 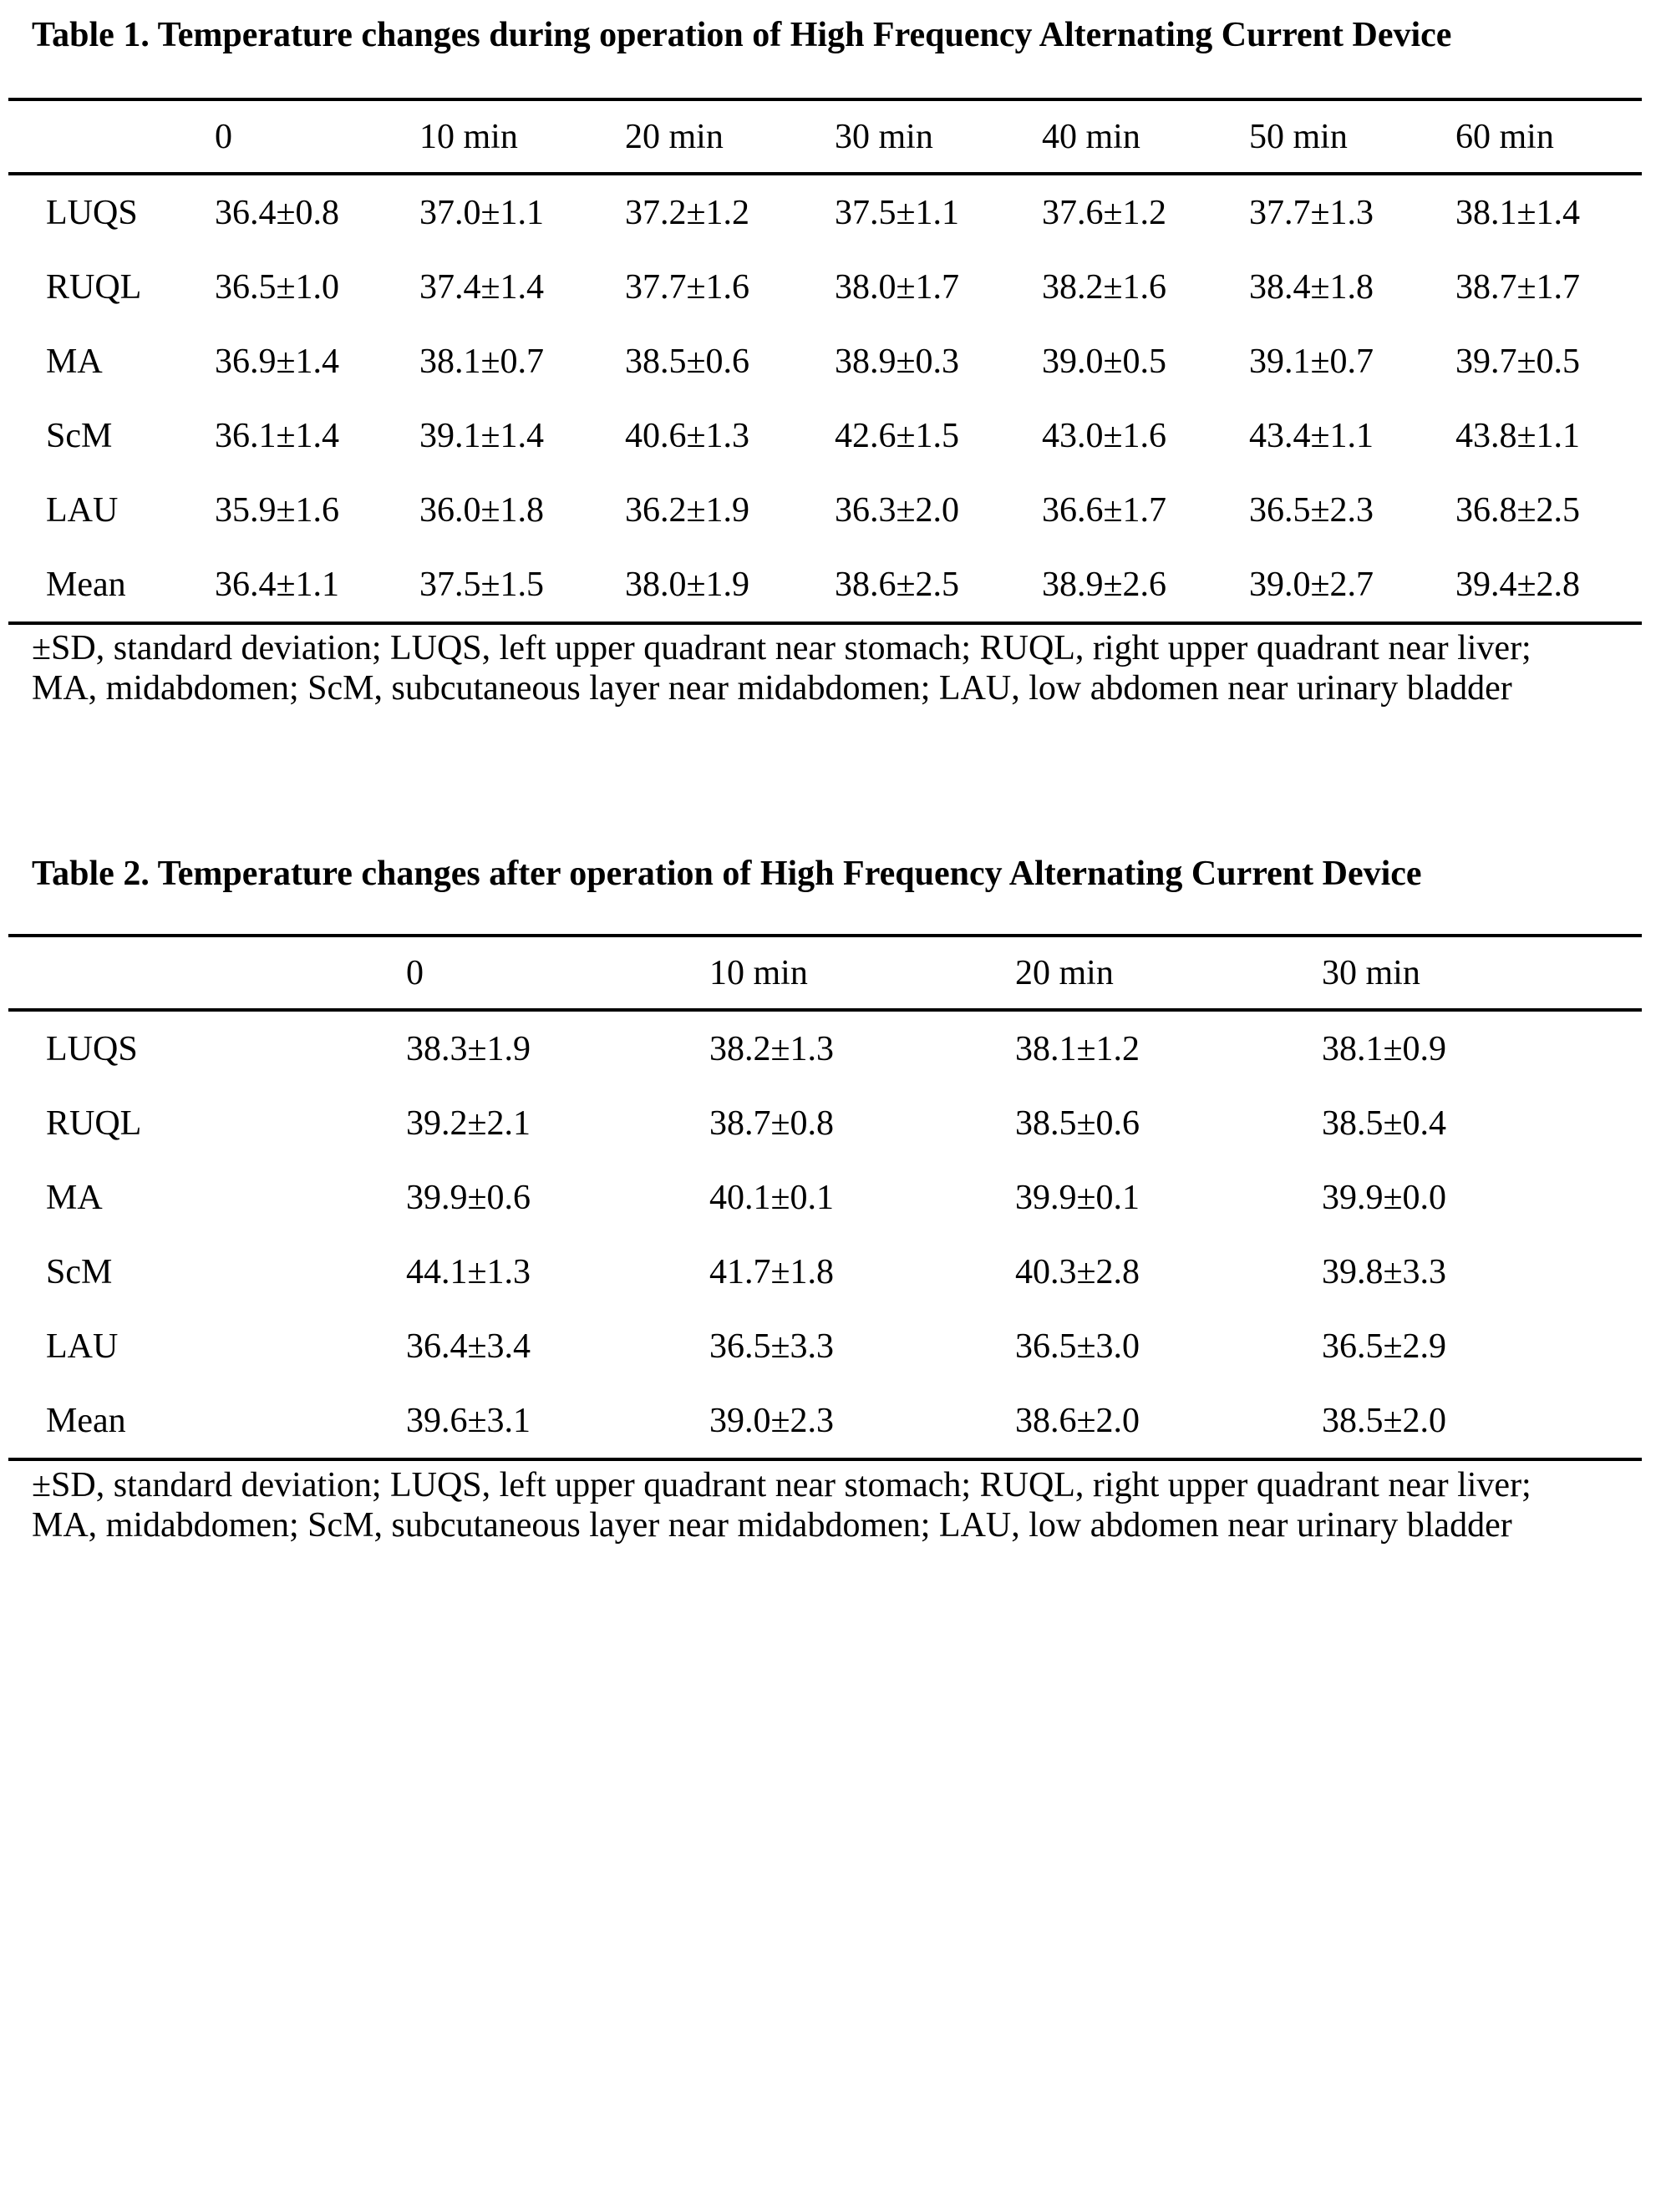 What do you see at coordinates (772, 1197) in the screenshot?
I see `table-cell: 40.1±0.1` at bounding box center [772, 1197].